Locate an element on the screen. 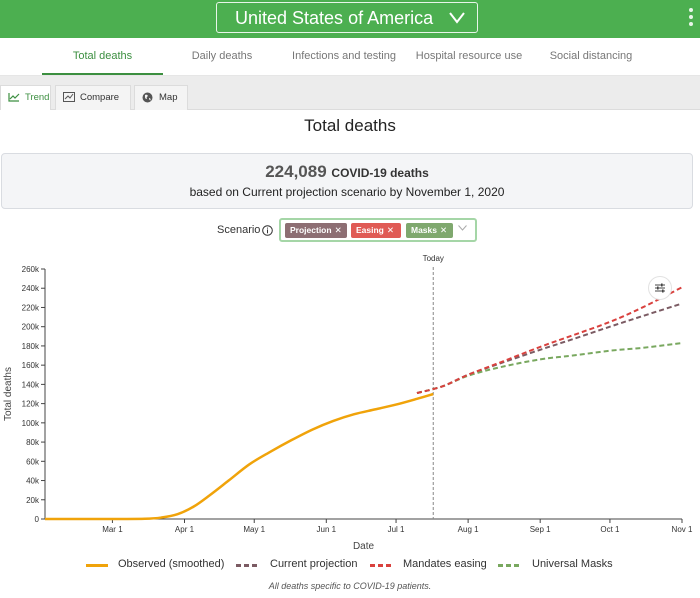 The width and height of the screenshot is (700, 598). y-axis-label: Total deaths is located at coordinates (8, 394).